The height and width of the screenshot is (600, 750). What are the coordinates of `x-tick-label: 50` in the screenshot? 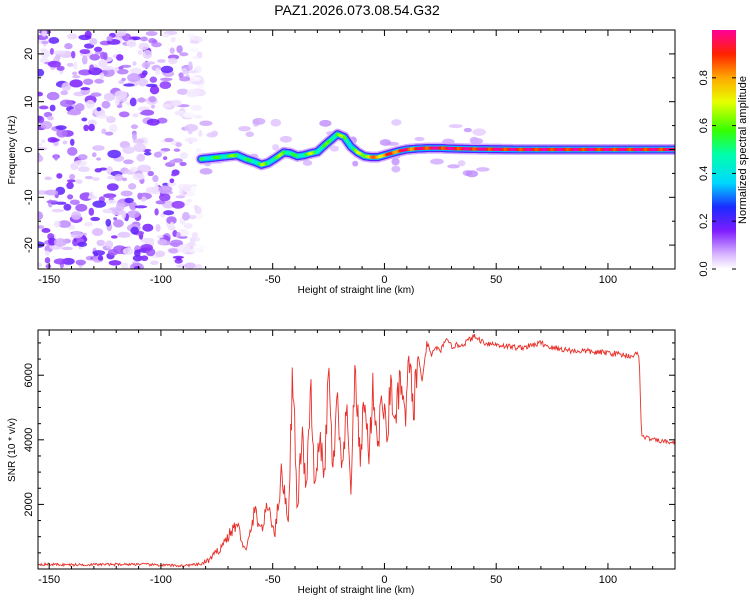 It's located at (496, 580).